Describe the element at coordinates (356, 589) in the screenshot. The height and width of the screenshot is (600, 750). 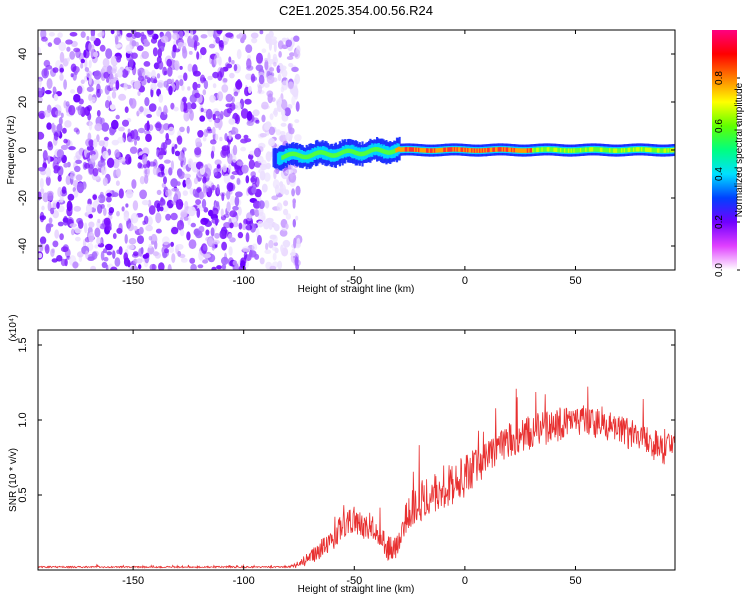
I see `snr-x-label: Height of straight line (km)` at that location.